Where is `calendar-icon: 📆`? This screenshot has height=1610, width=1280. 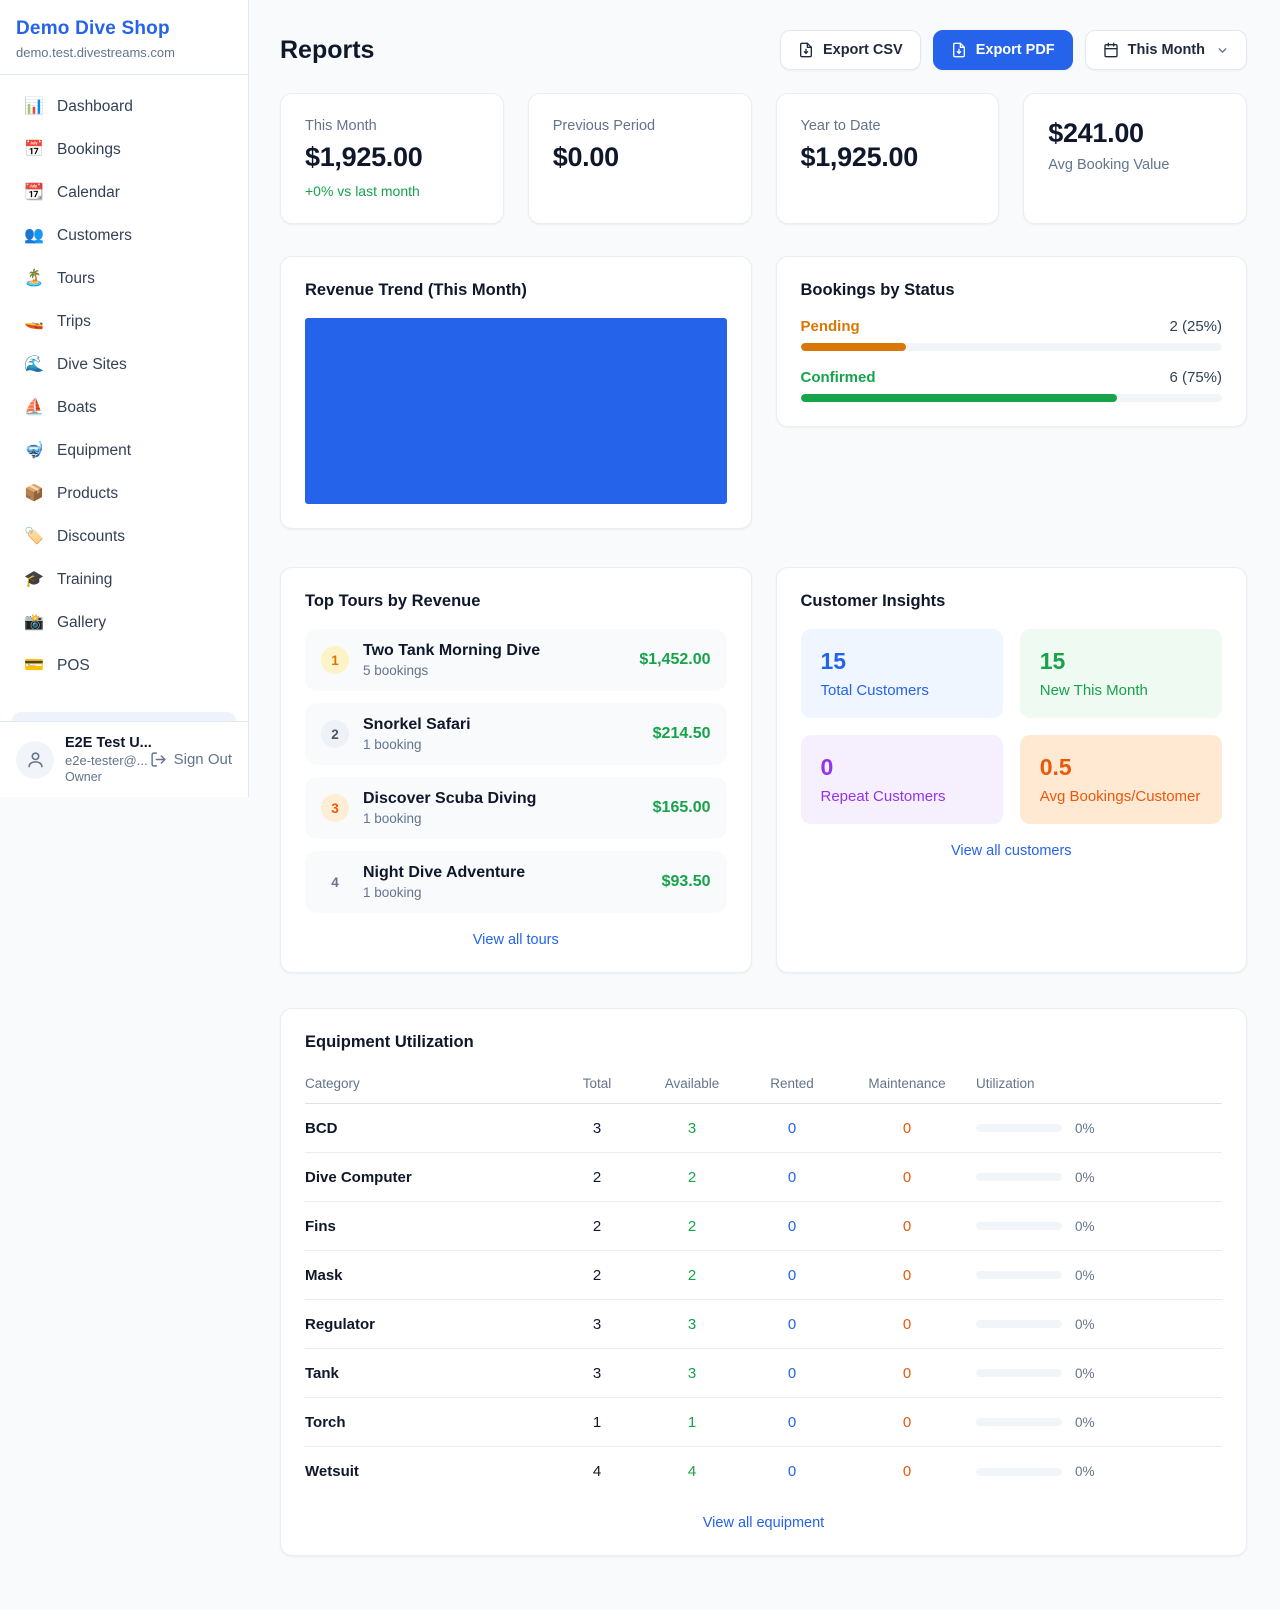
calendar-icon: 📆 is located at coordinates (34, 192).